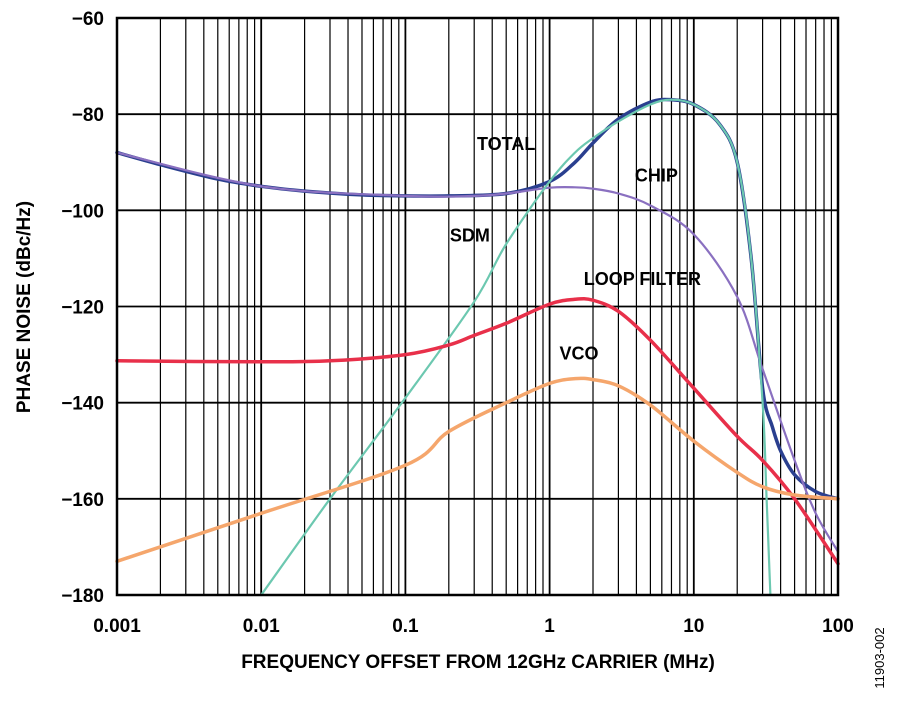 The image size is (900, 704). I want to click on y-tick-label: −120, so click(82, 308).